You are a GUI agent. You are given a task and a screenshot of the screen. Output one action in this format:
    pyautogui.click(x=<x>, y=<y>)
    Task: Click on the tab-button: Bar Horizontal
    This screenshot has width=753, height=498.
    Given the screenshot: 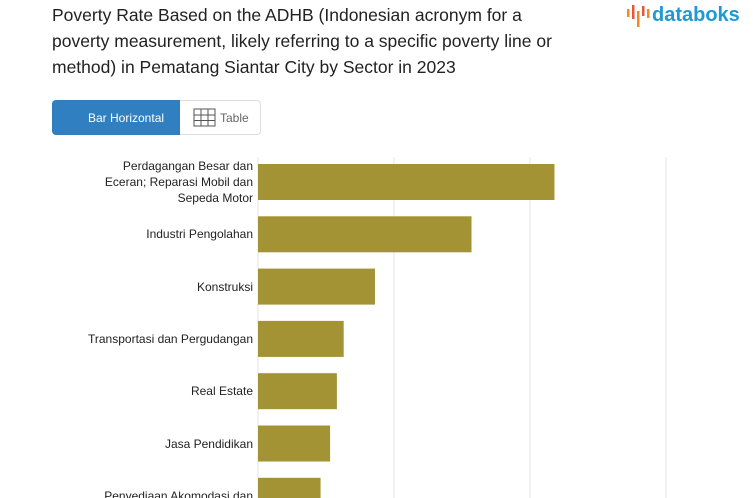 What is the action you would take?
    pyautogui.click(x=116, y=117)
    